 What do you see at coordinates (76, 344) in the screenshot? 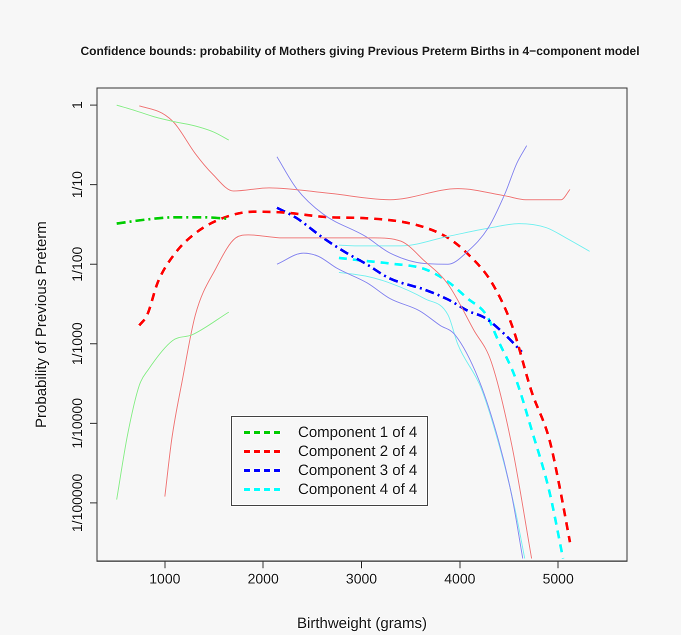
I see `y-tick-label: 1/1000` at bounding box center [76, 344].